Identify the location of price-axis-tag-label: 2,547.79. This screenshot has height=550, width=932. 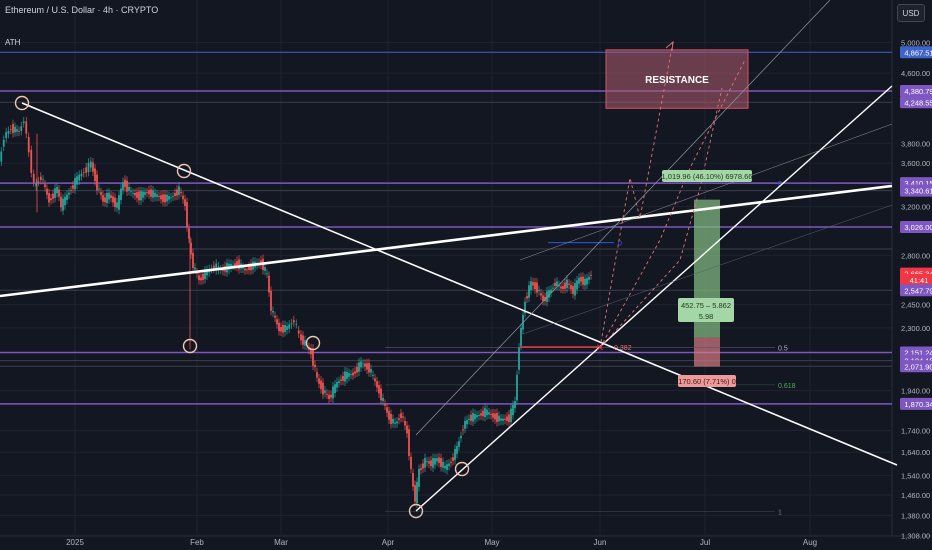
(918, 290).